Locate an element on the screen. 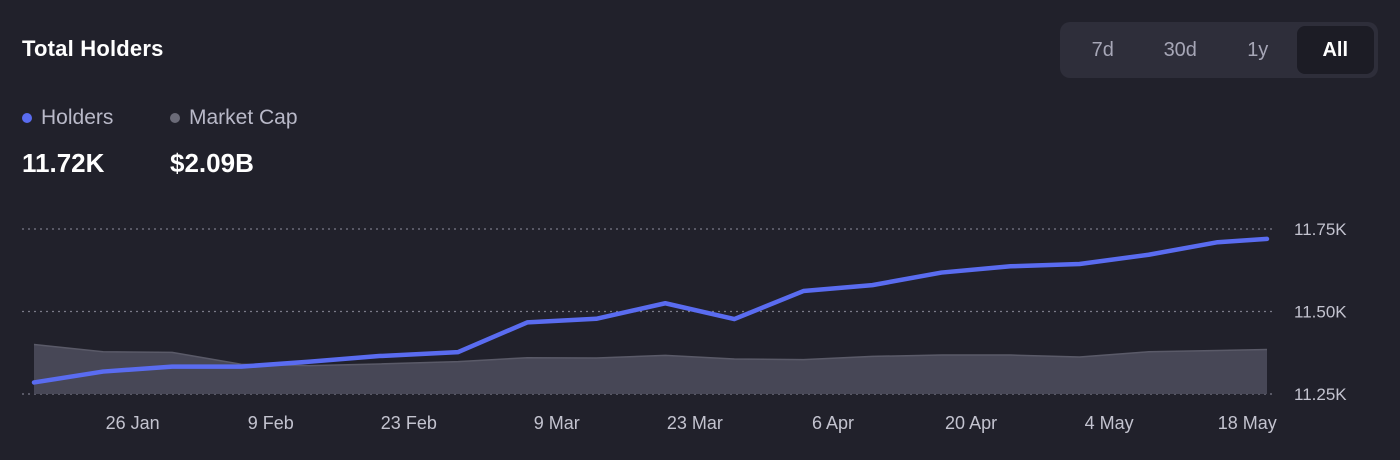  time-range-selector: 7d 30d 1y All is located at coordinates (1219, 50).